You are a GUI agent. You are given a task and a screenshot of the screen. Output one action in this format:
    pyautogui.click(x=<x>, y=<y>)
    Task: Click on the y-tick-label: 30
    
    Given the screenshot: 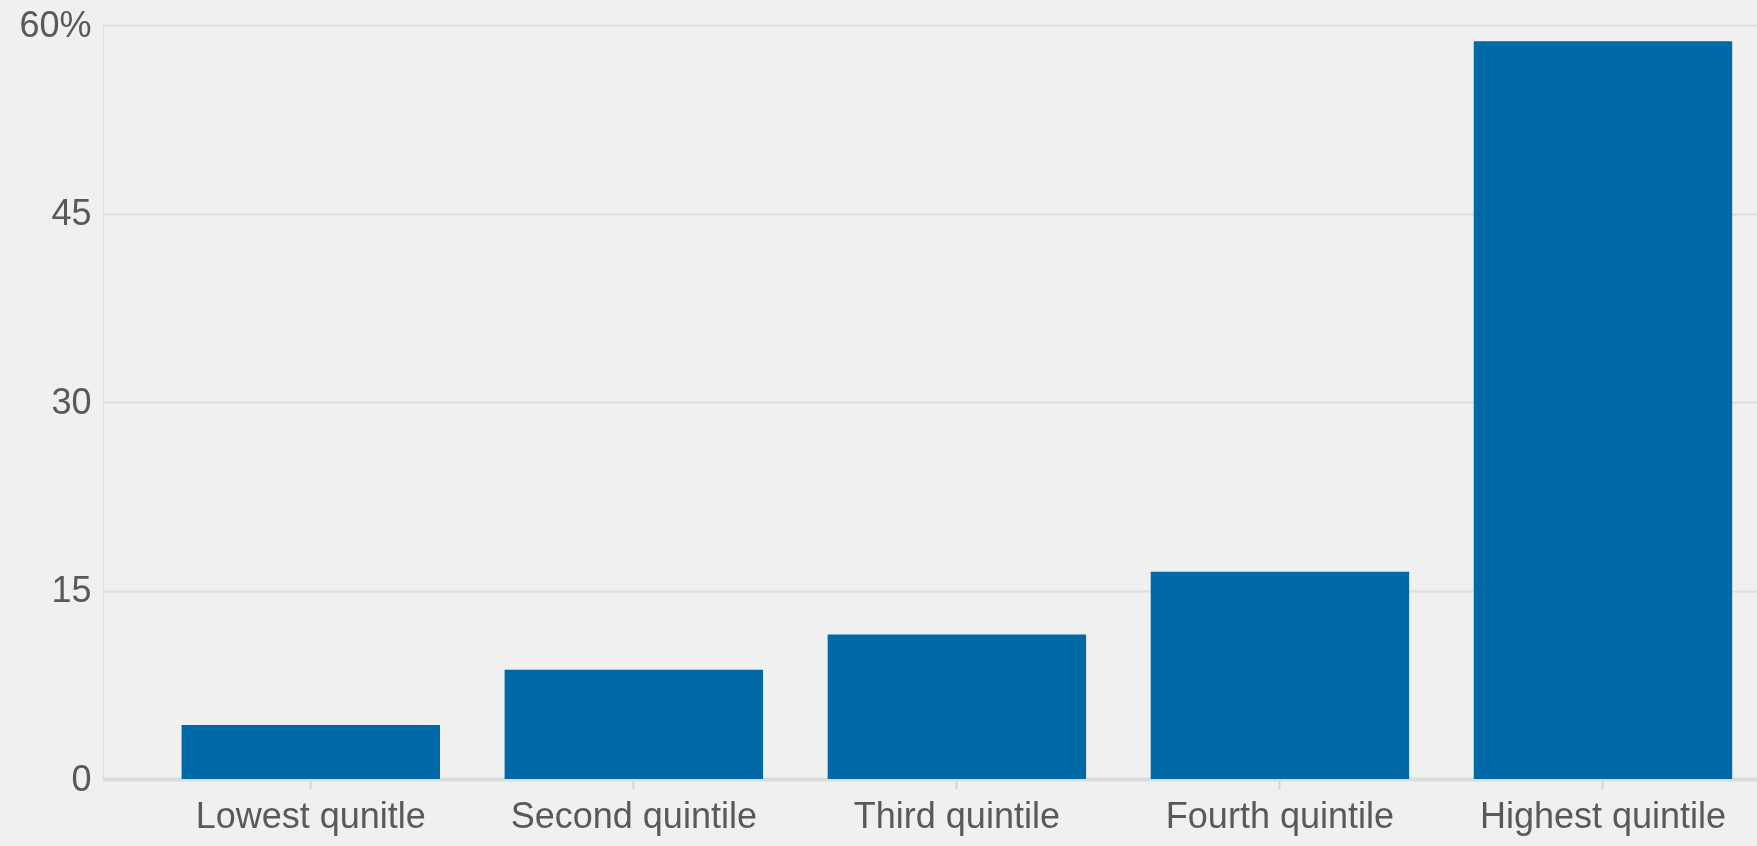 What is the action you would take?
    pyautogui.click(x=71, y=401)
    